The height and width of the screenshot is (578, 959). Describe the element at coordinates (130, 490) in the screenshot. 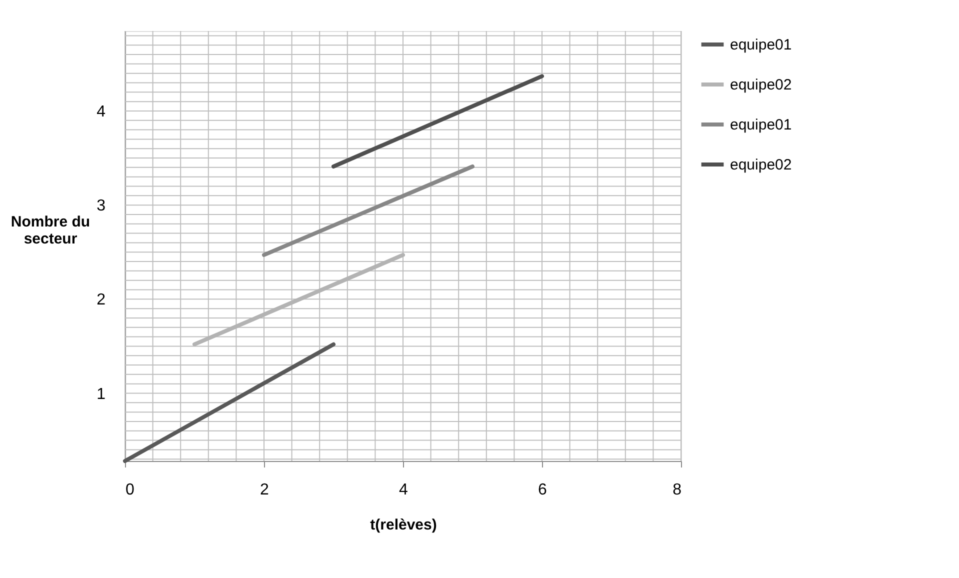

I see `x-tick-label: 0` at that location.